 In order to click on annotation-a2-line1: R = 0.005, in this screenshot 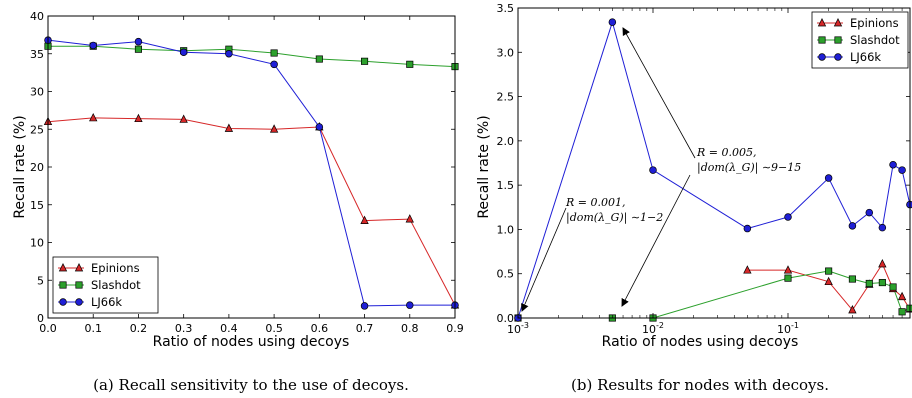, I will do `click(726, 152)`.